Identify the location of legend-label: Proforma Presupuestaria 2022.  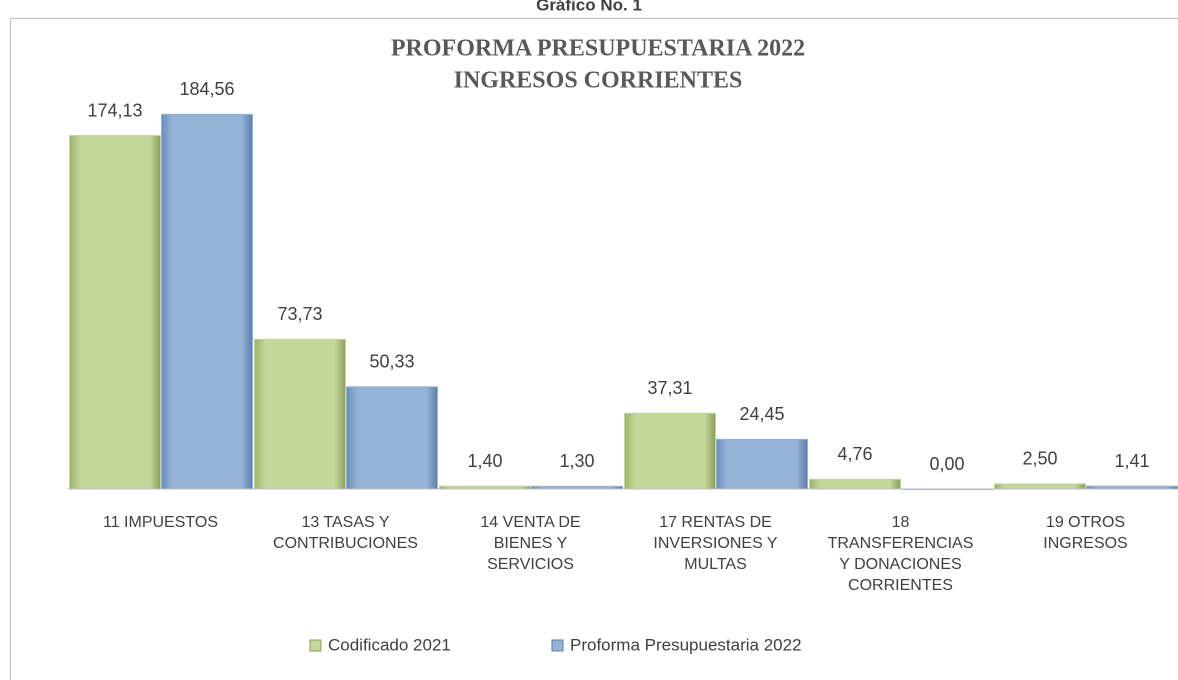
(686, 644).